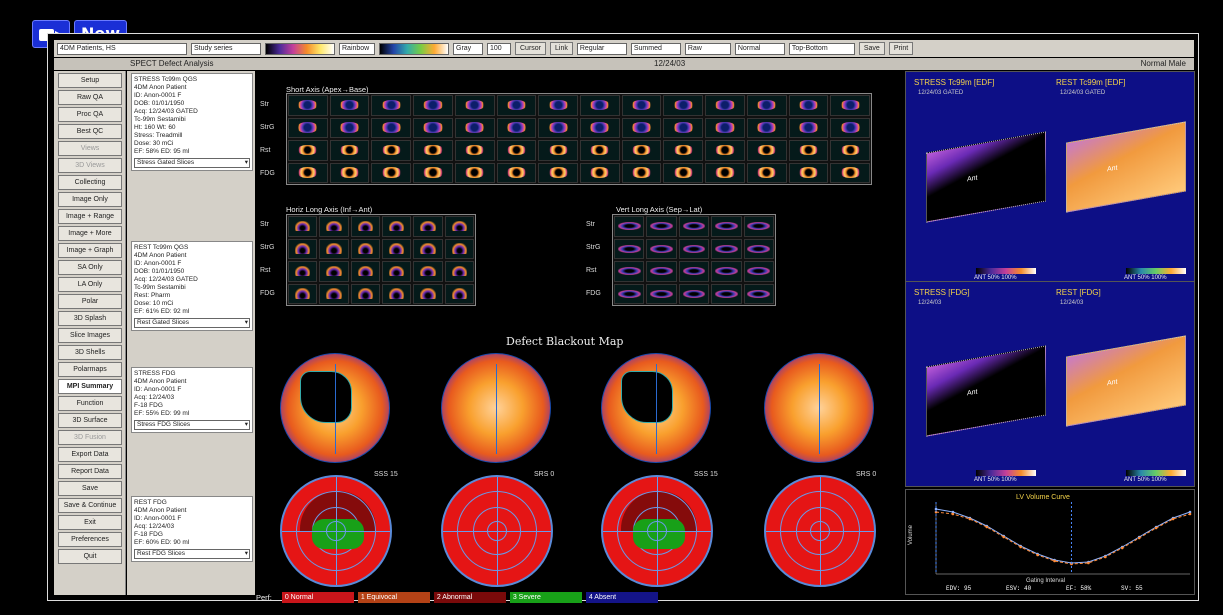  I want to click on nav-button: Proc QA, so click(90, 114).